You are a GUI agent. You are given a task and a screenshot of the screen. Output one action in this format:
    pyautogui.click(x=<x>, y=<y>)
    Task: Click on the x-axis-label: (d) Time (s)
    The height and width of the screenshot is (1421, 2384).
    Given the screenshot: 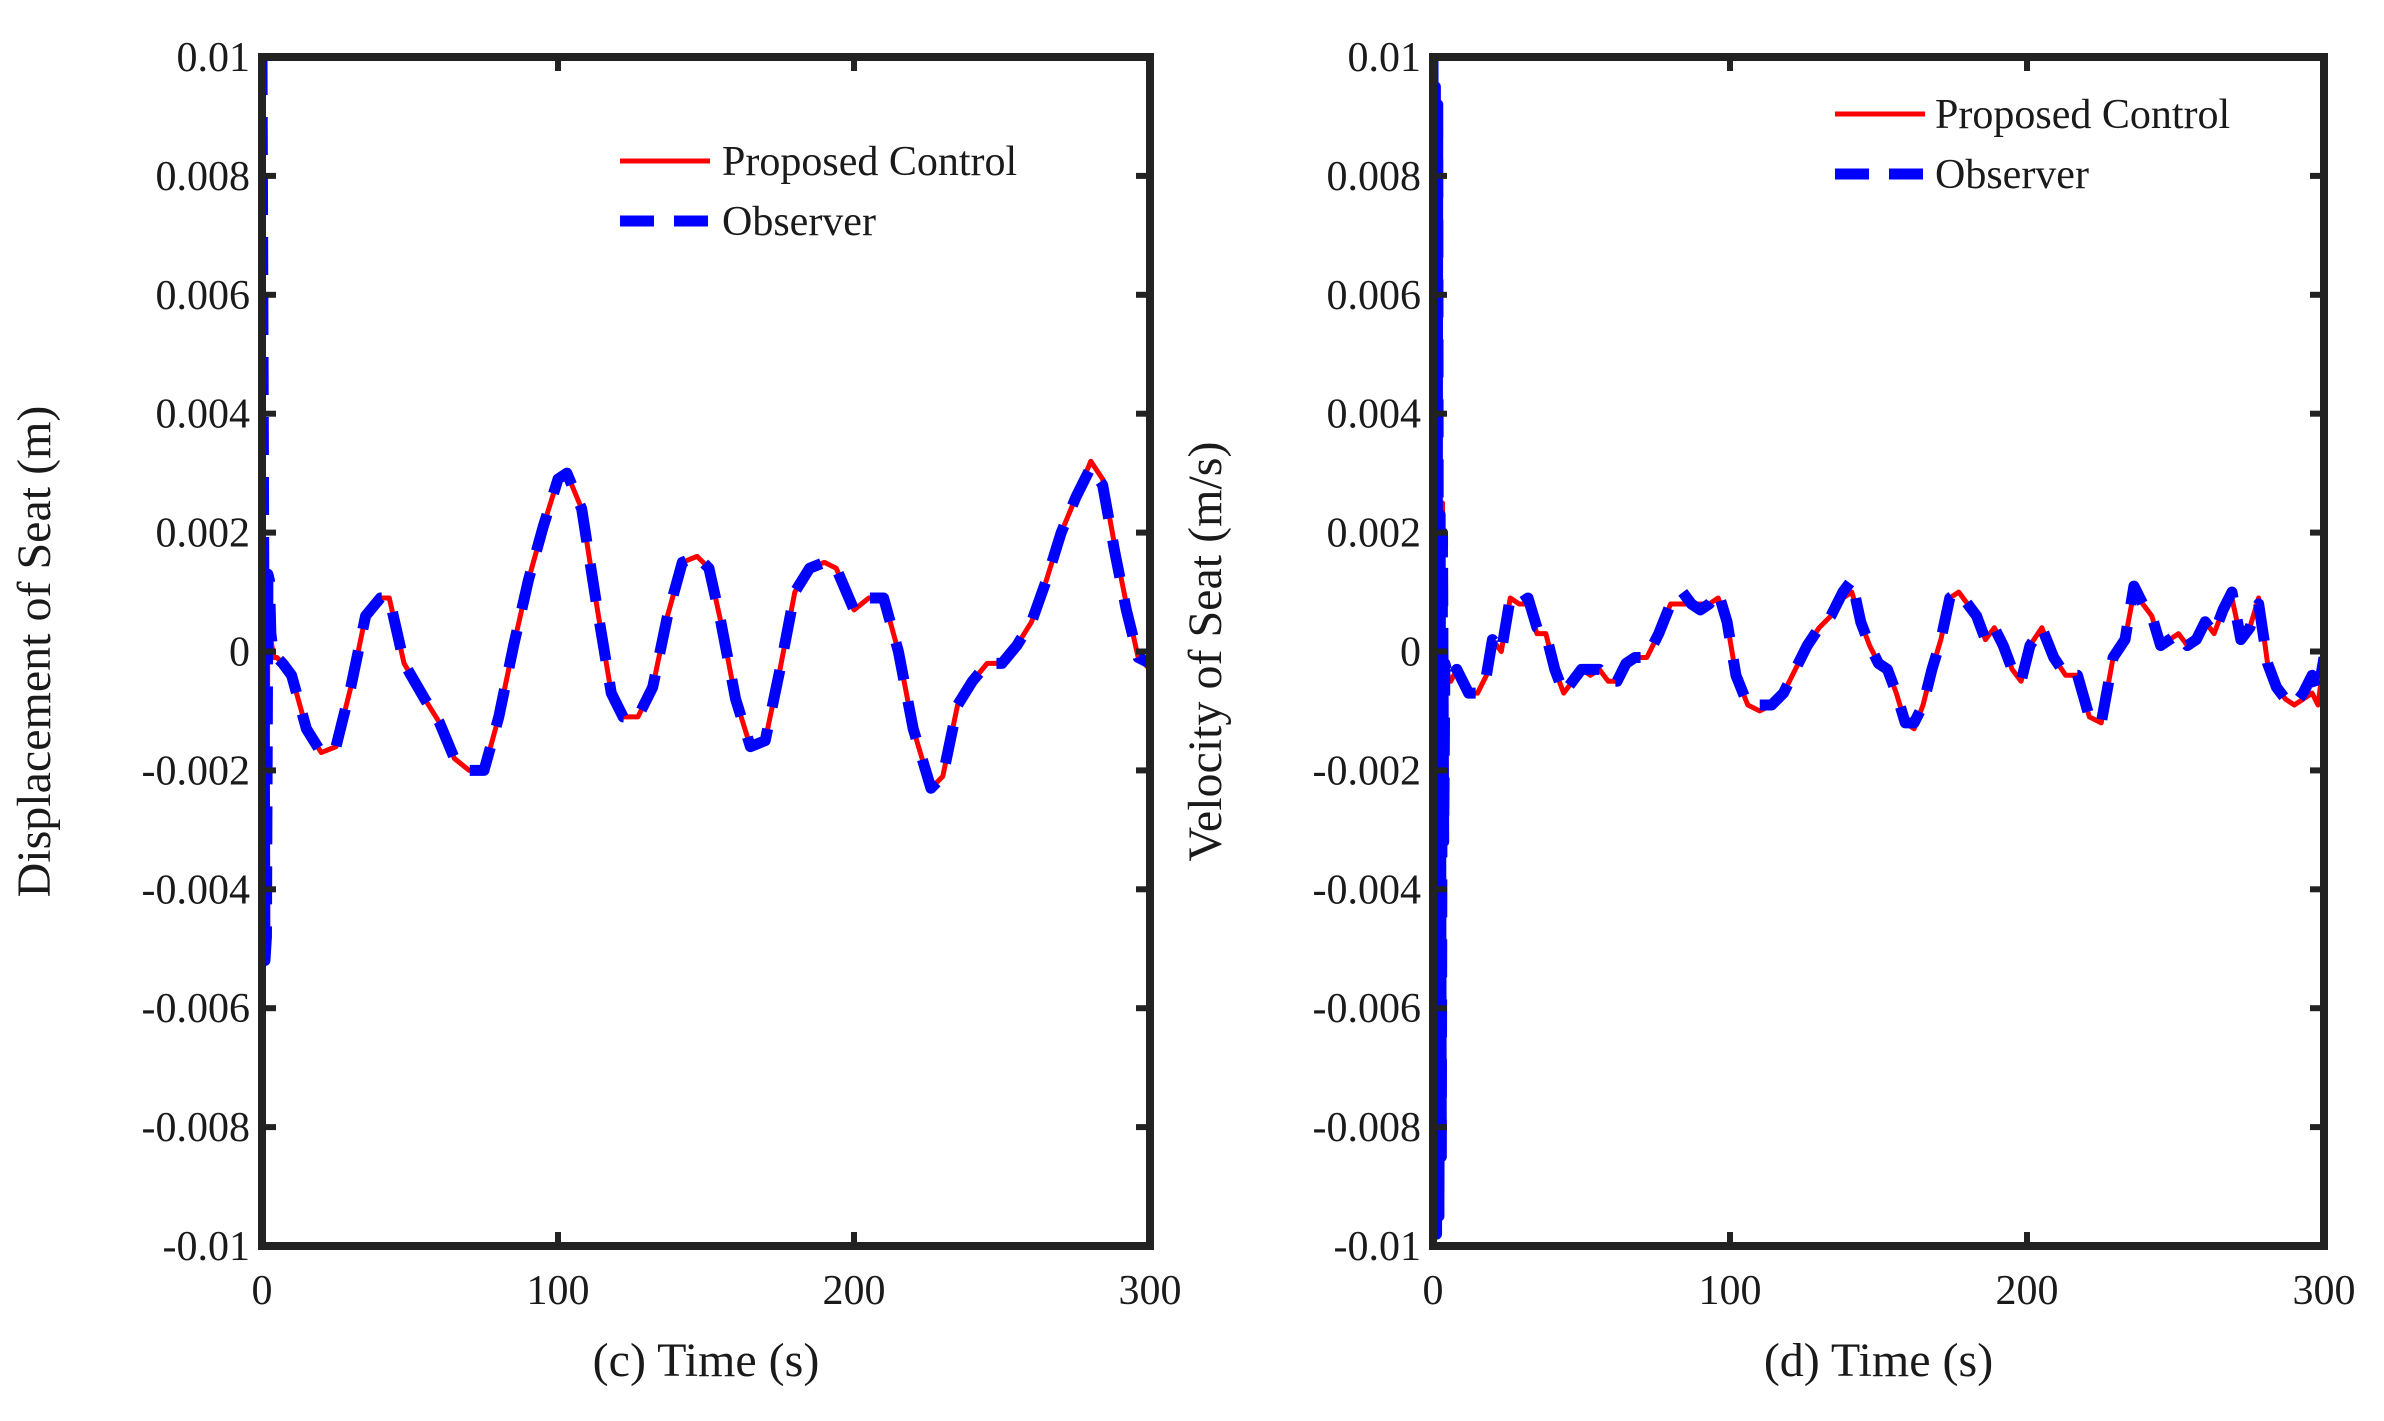 What is the action you would take?
    pyautogui.click(x=1878, y=1360)
    